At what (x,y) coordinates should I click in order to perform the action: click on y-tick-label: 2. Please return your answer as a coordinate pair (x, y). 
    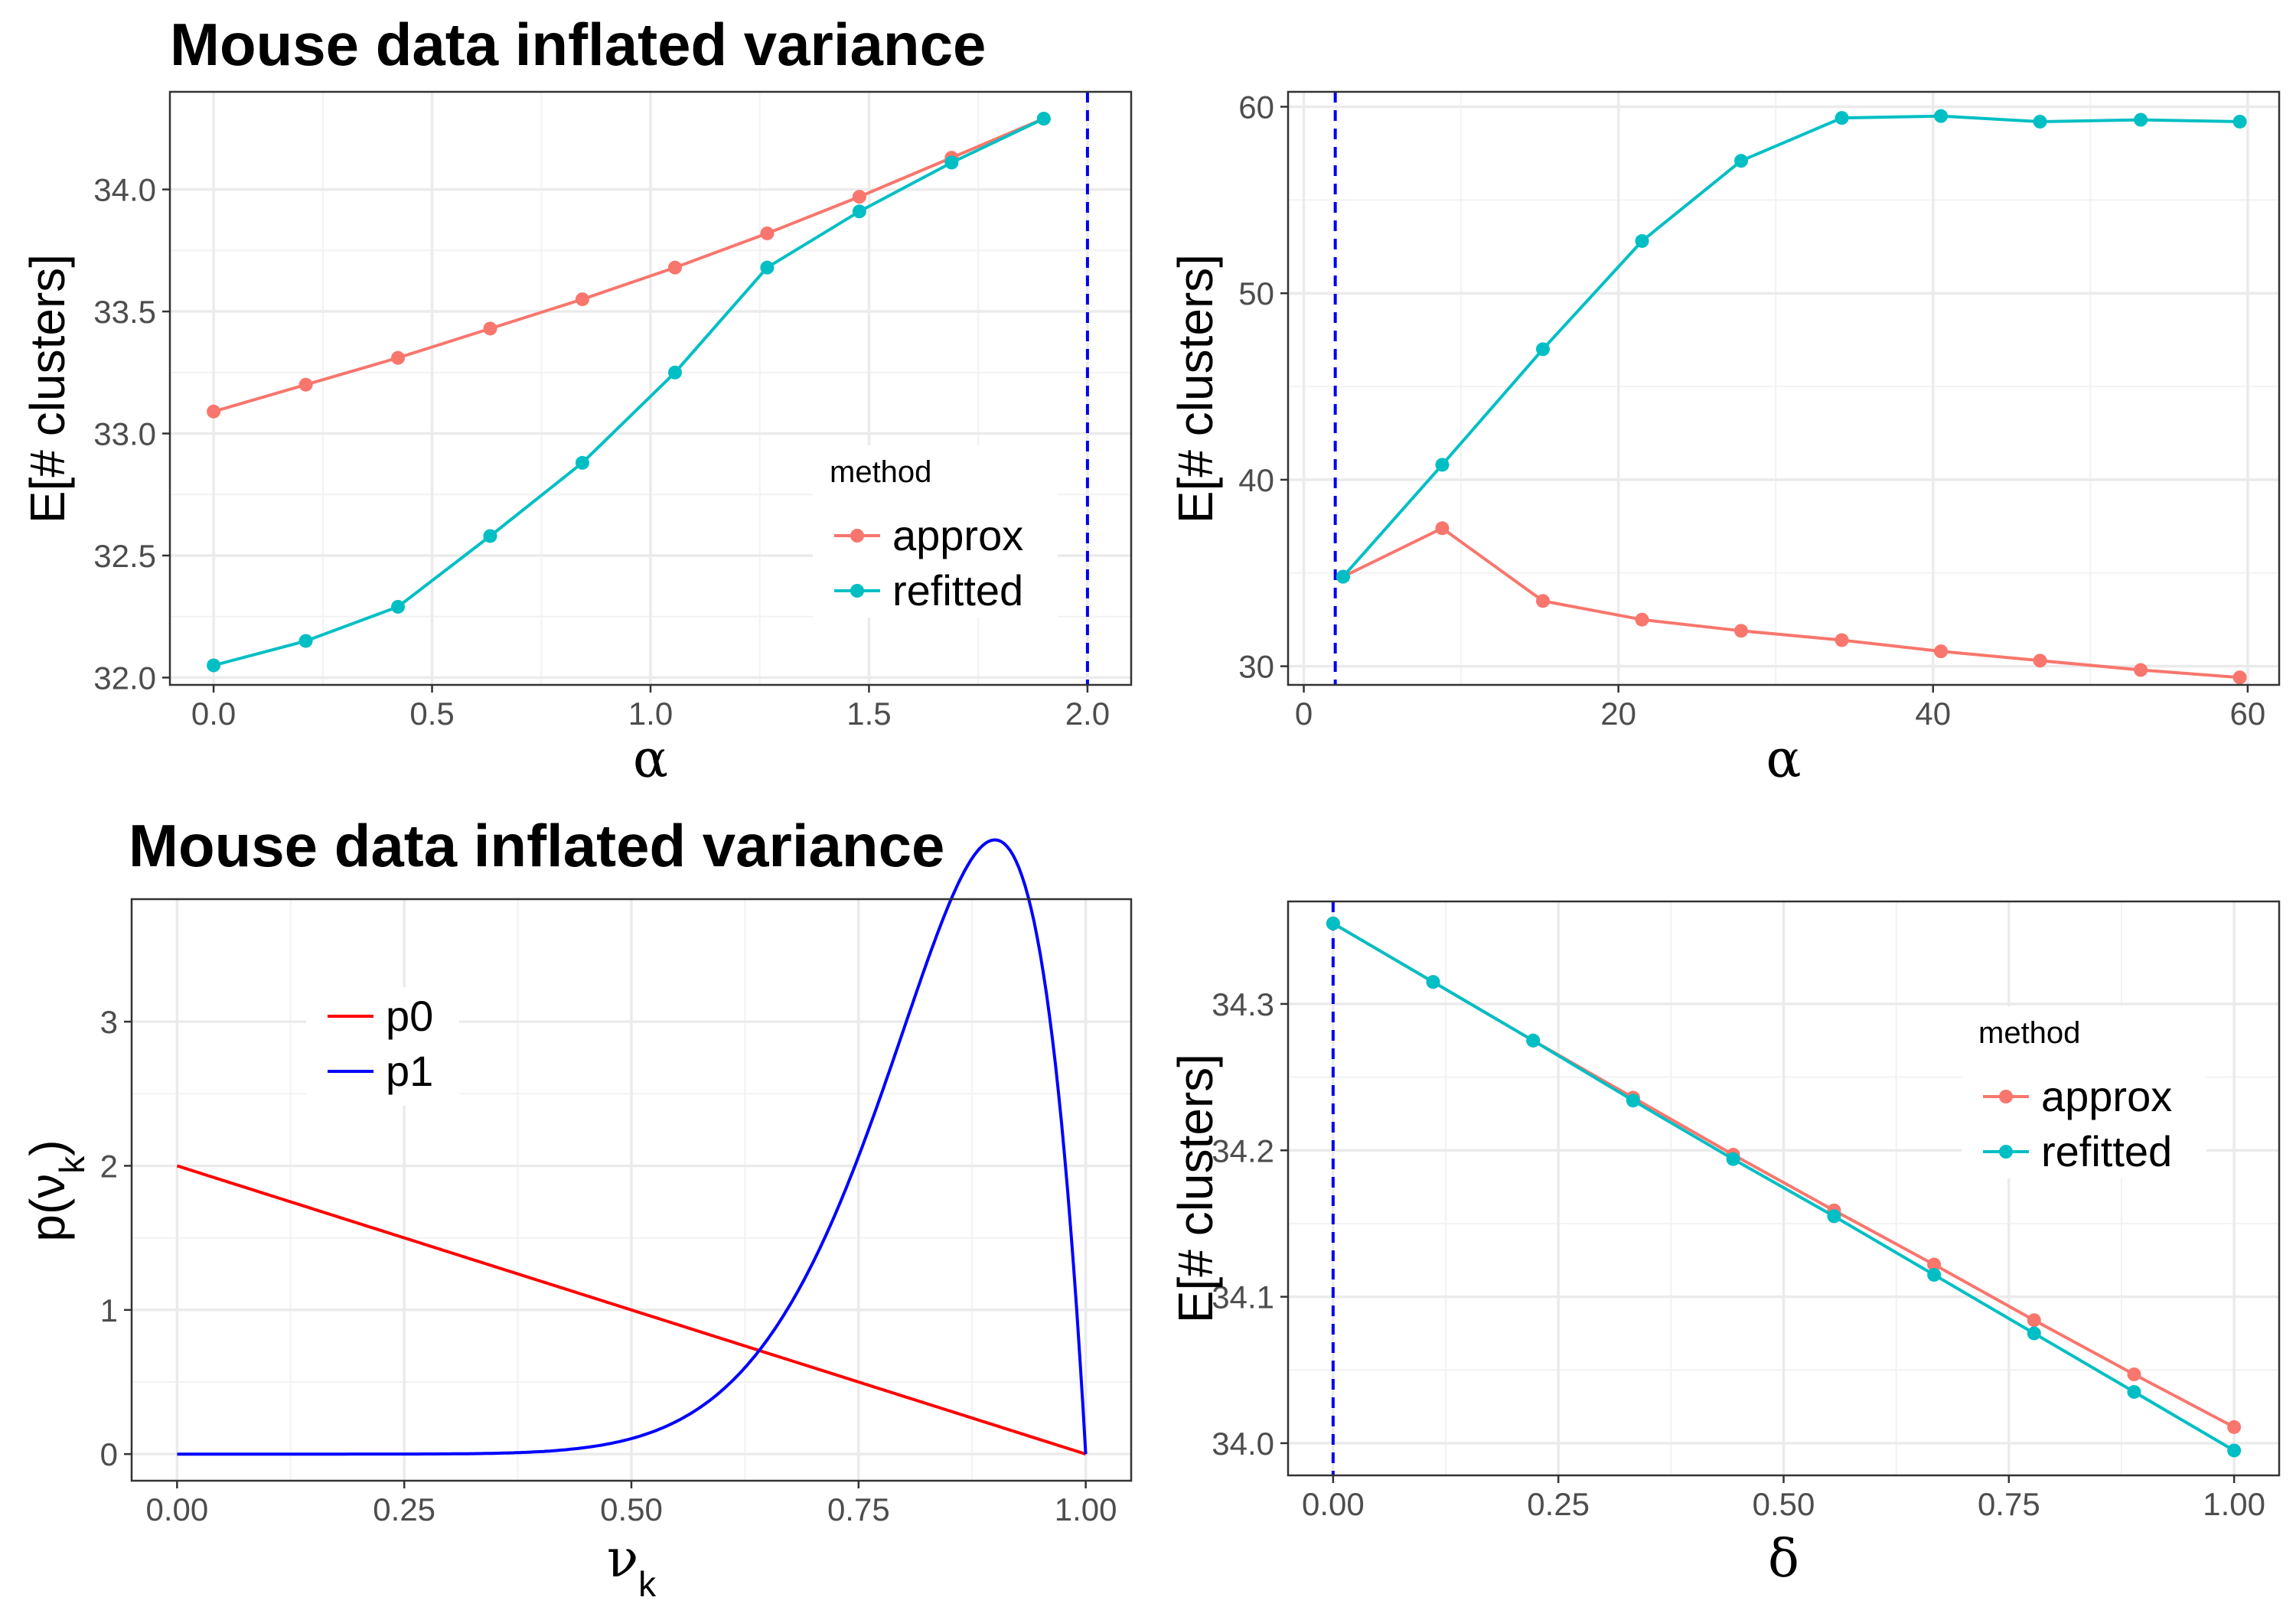
    Looking at the image, I should click on (109, 1166).